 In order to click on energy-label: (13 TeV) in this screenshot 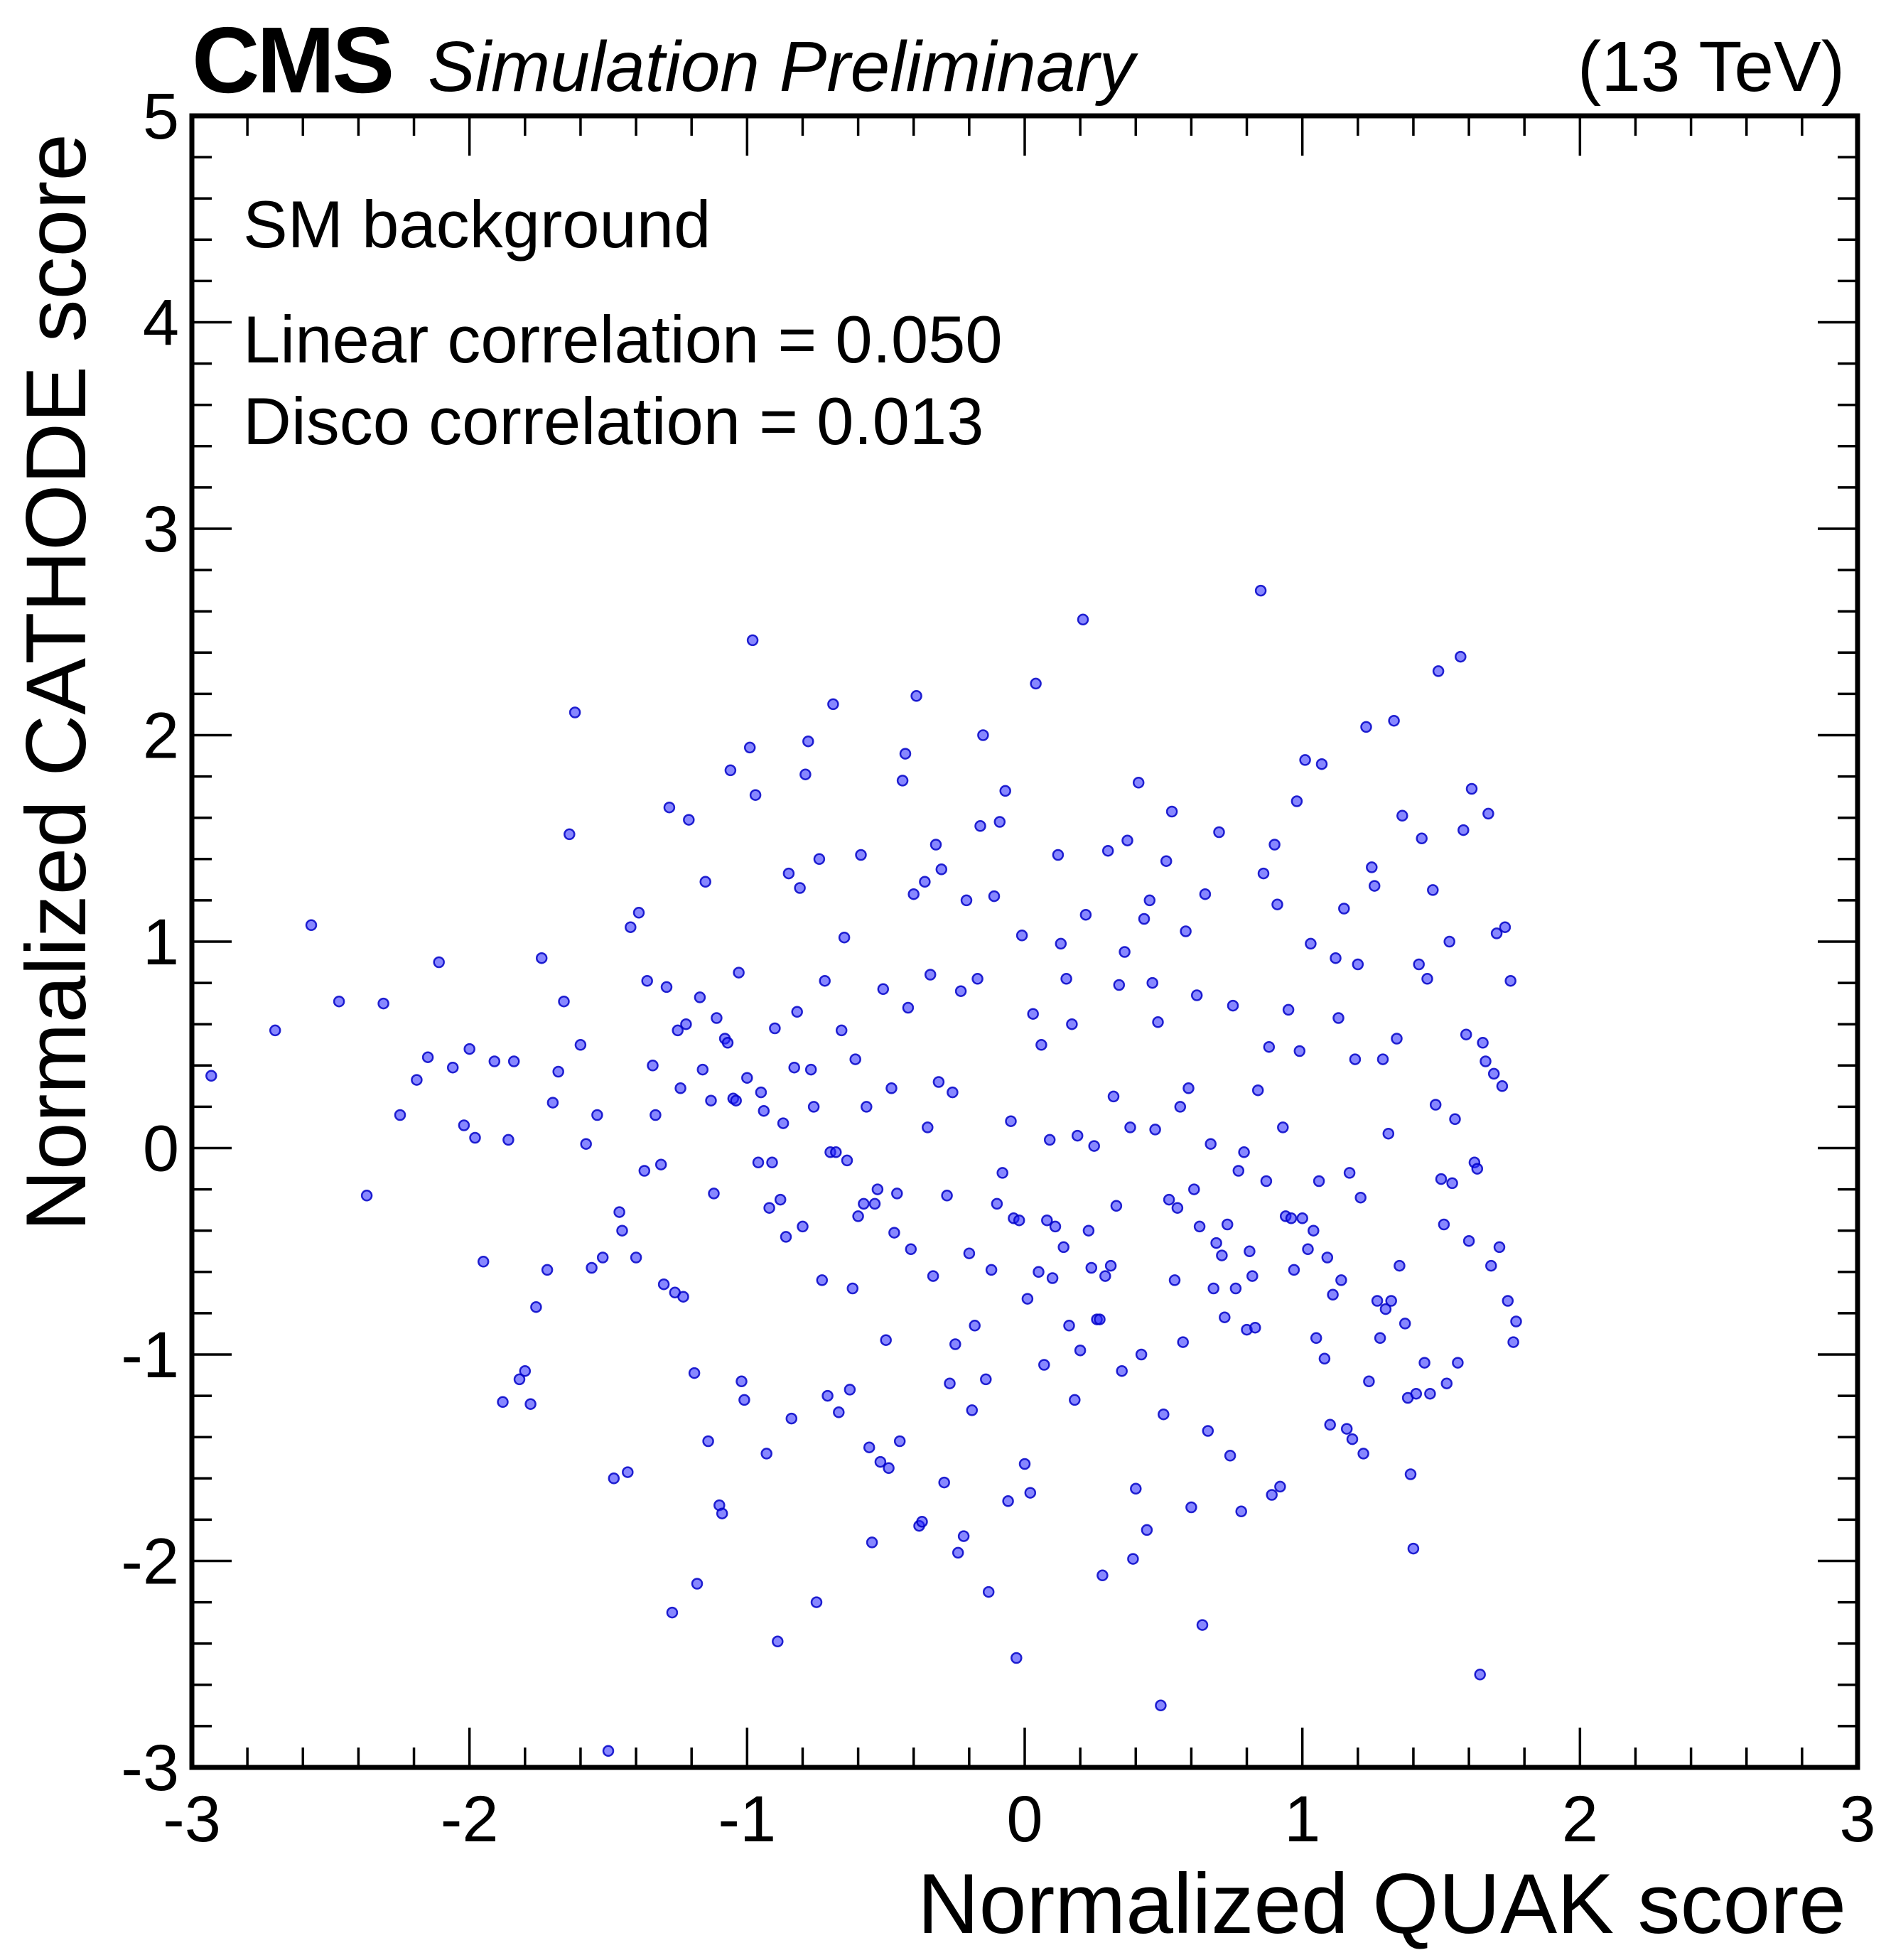, I will do `click(1711, 67)`.